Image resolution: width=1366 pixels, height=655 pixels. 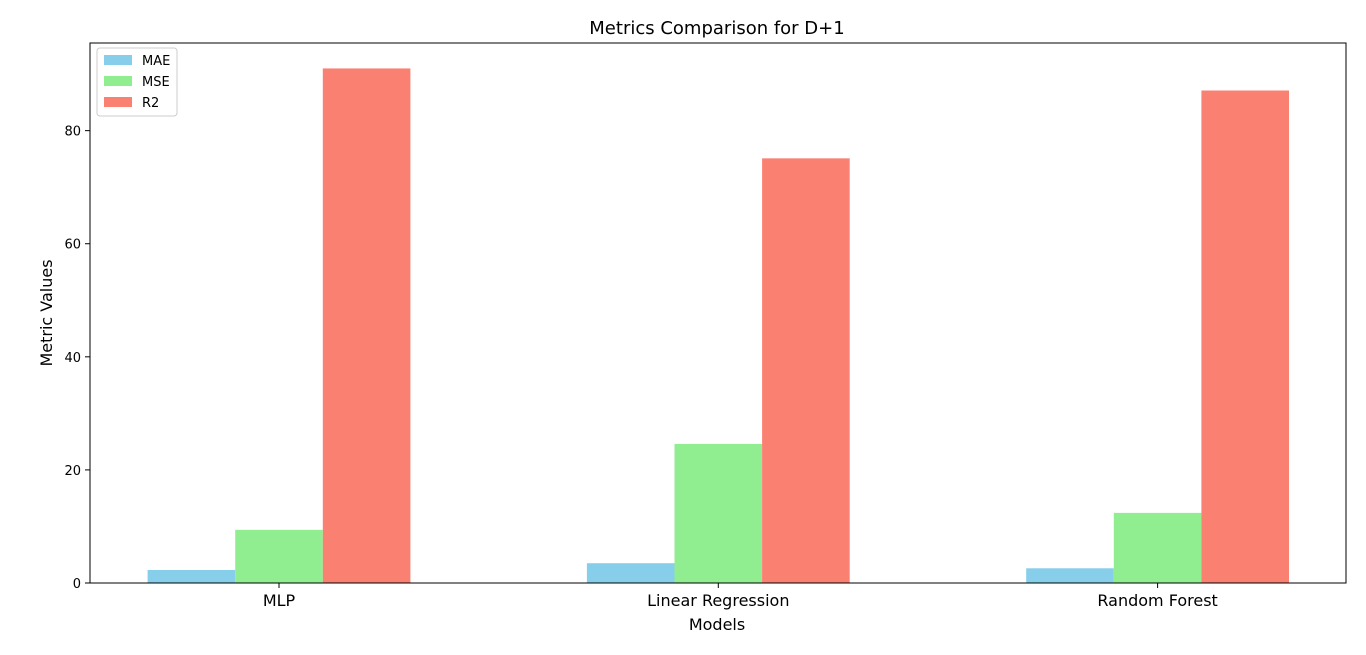 I want to click on bar-mse-mlp, so click(x=279, y=556).